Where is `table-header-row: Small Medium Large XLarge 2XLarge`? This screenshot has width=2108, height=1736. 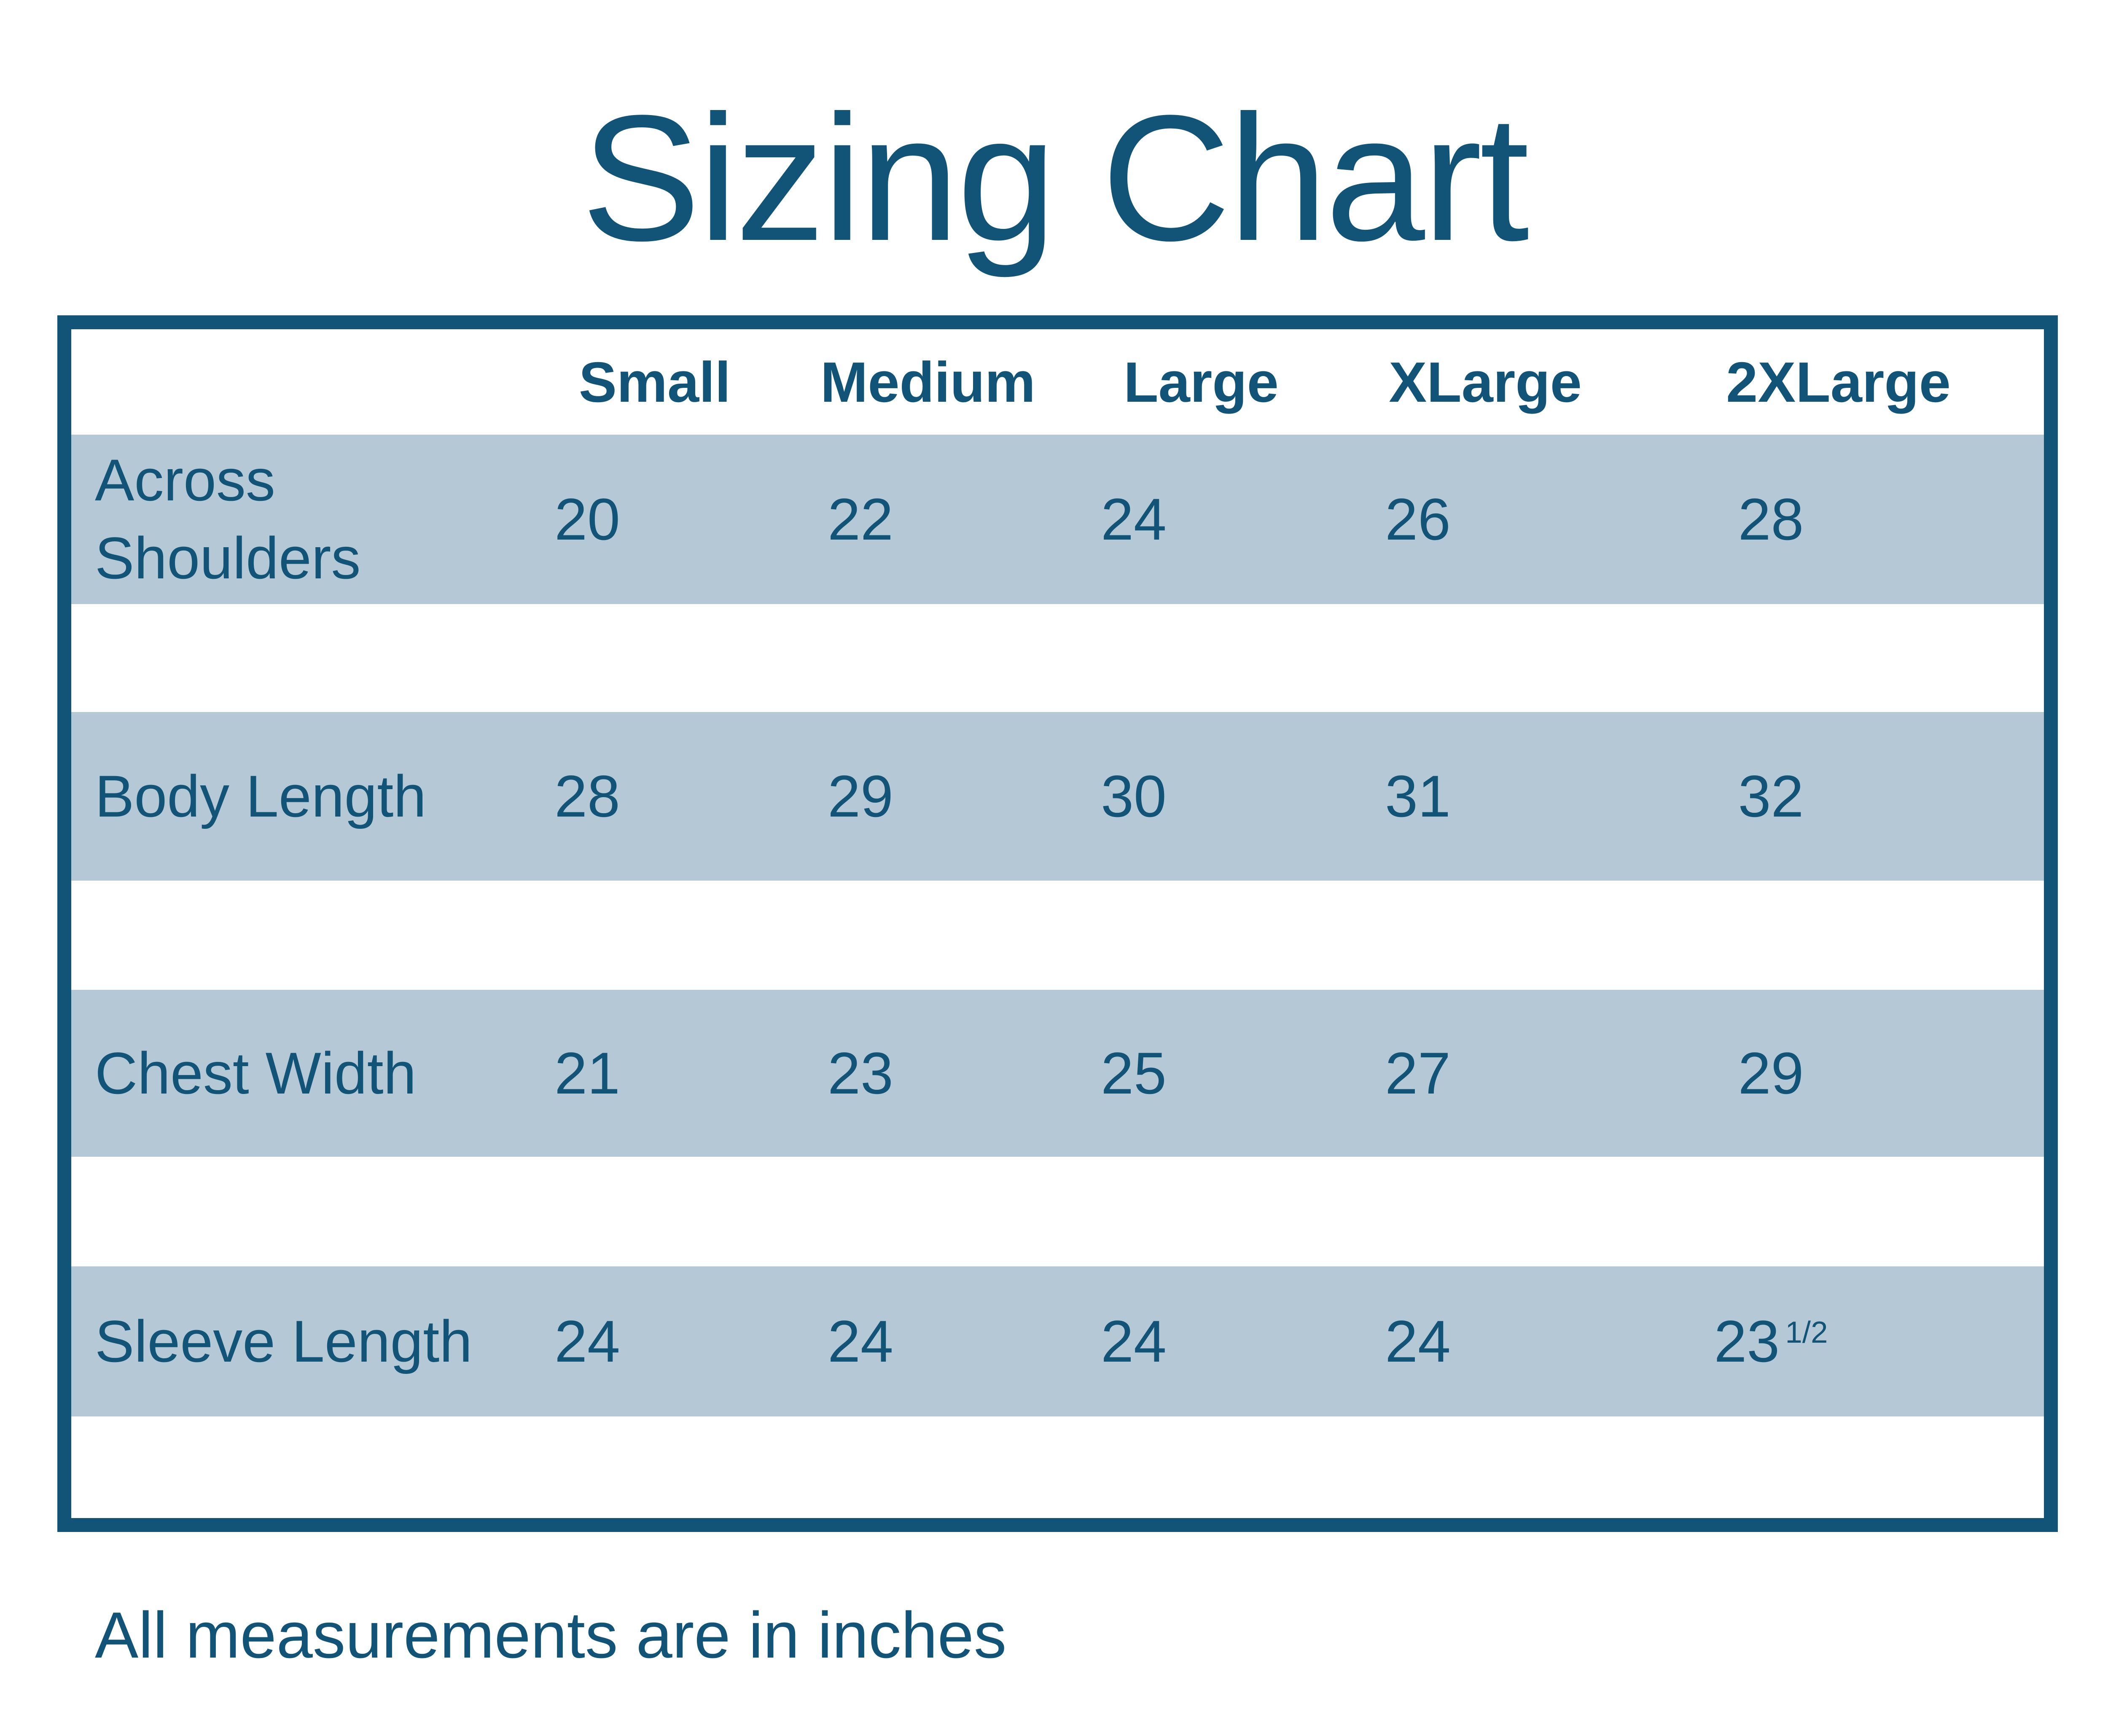
table-header-row: Small Medium Large XLarge 2XLarge is located at coordinates (1057, 382).